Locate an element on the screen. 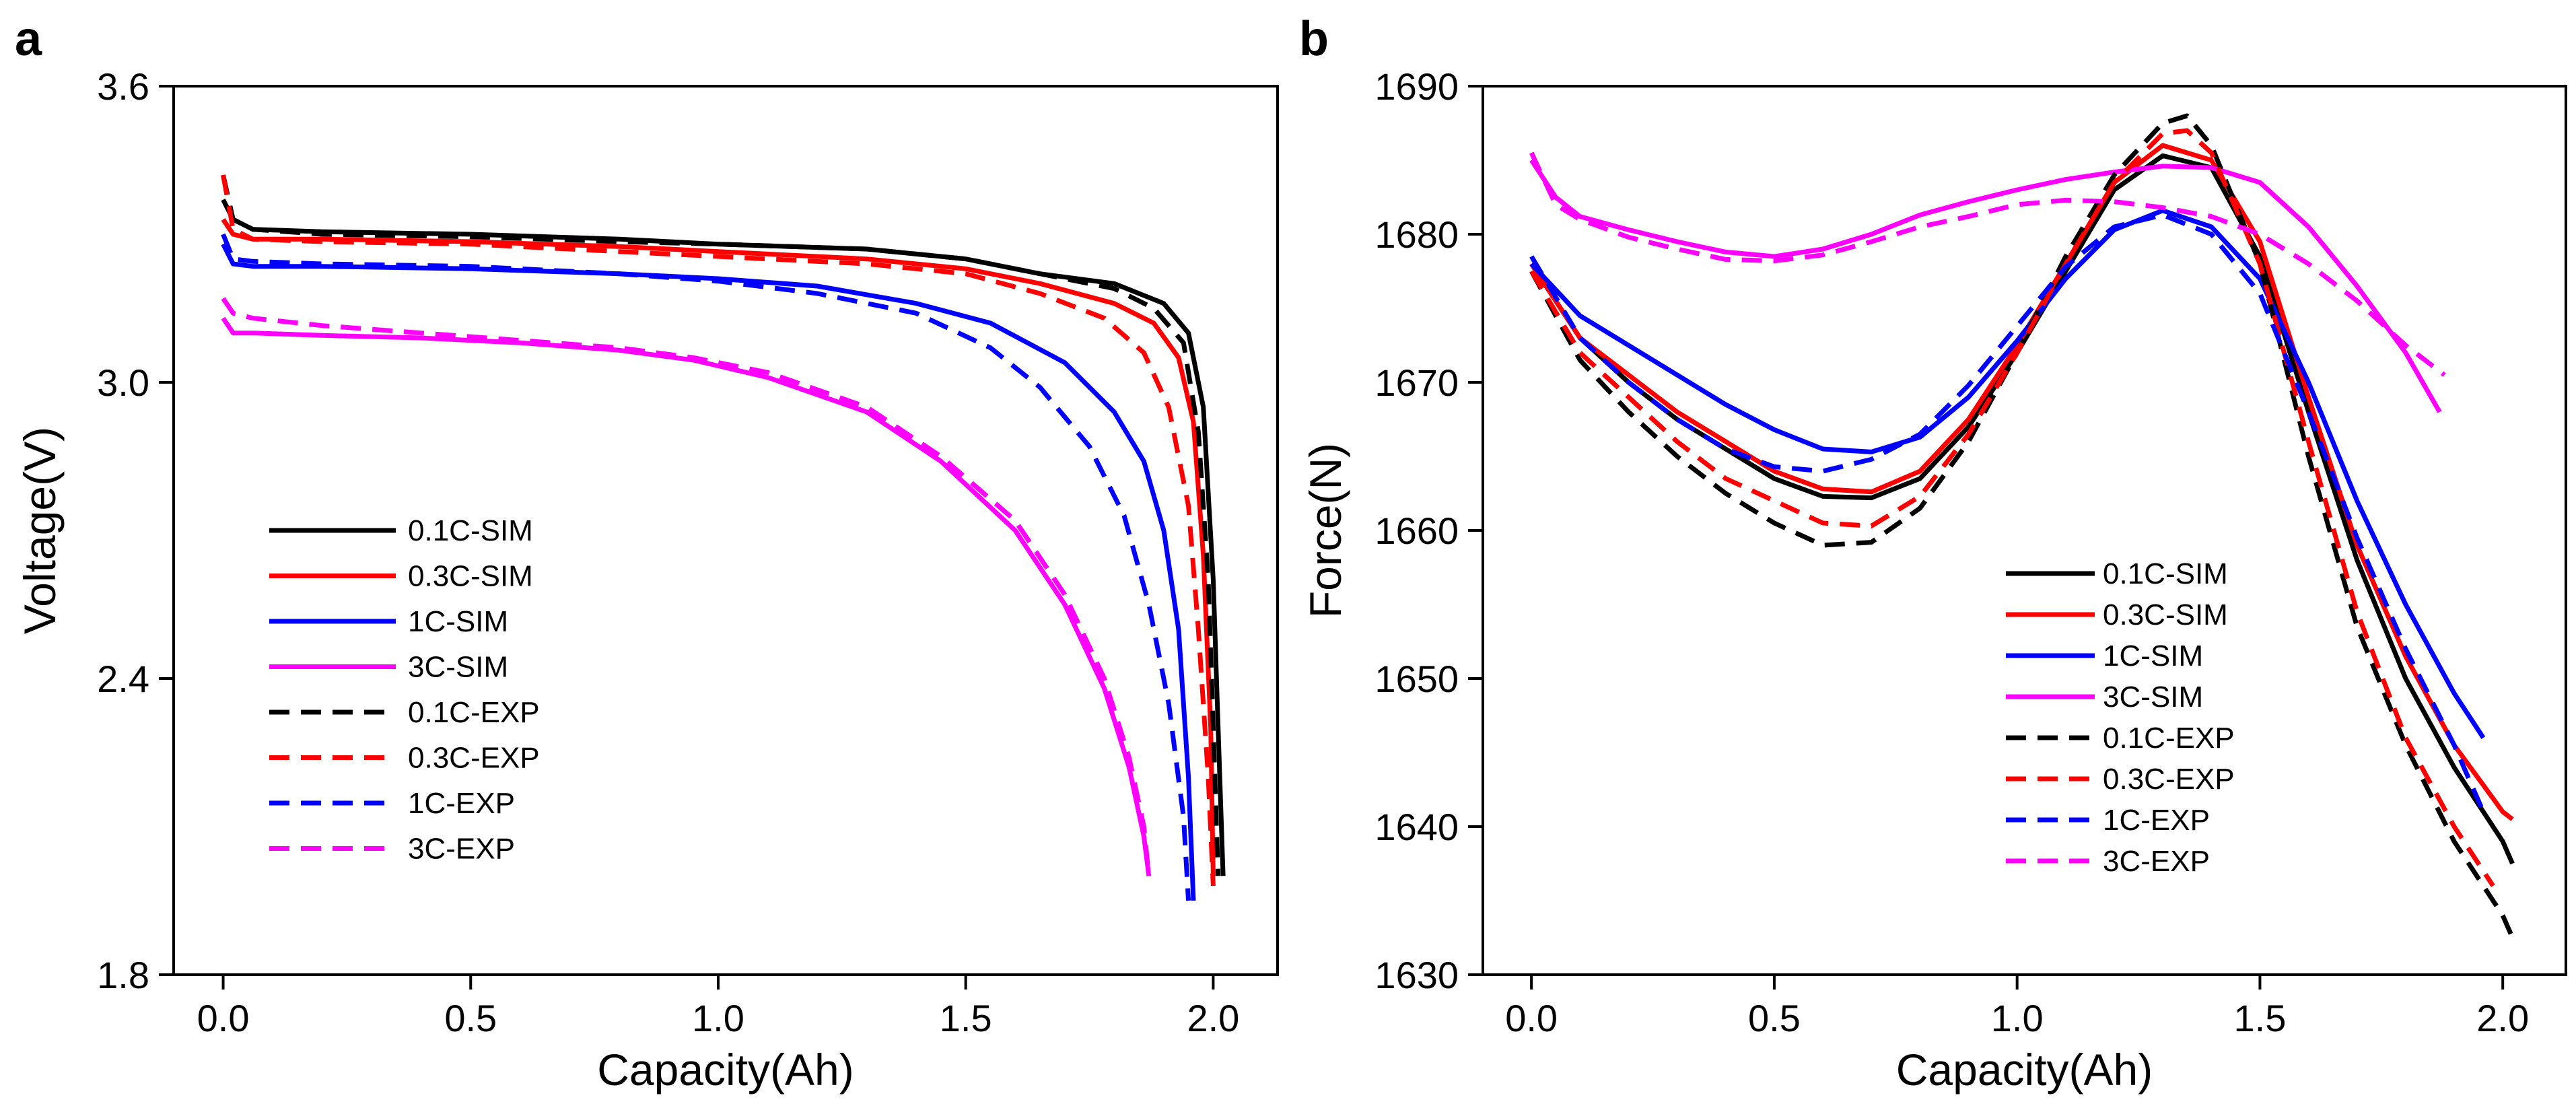  panel-b-y-axis-title: Force(N) is located at coordinates (1325, 530).